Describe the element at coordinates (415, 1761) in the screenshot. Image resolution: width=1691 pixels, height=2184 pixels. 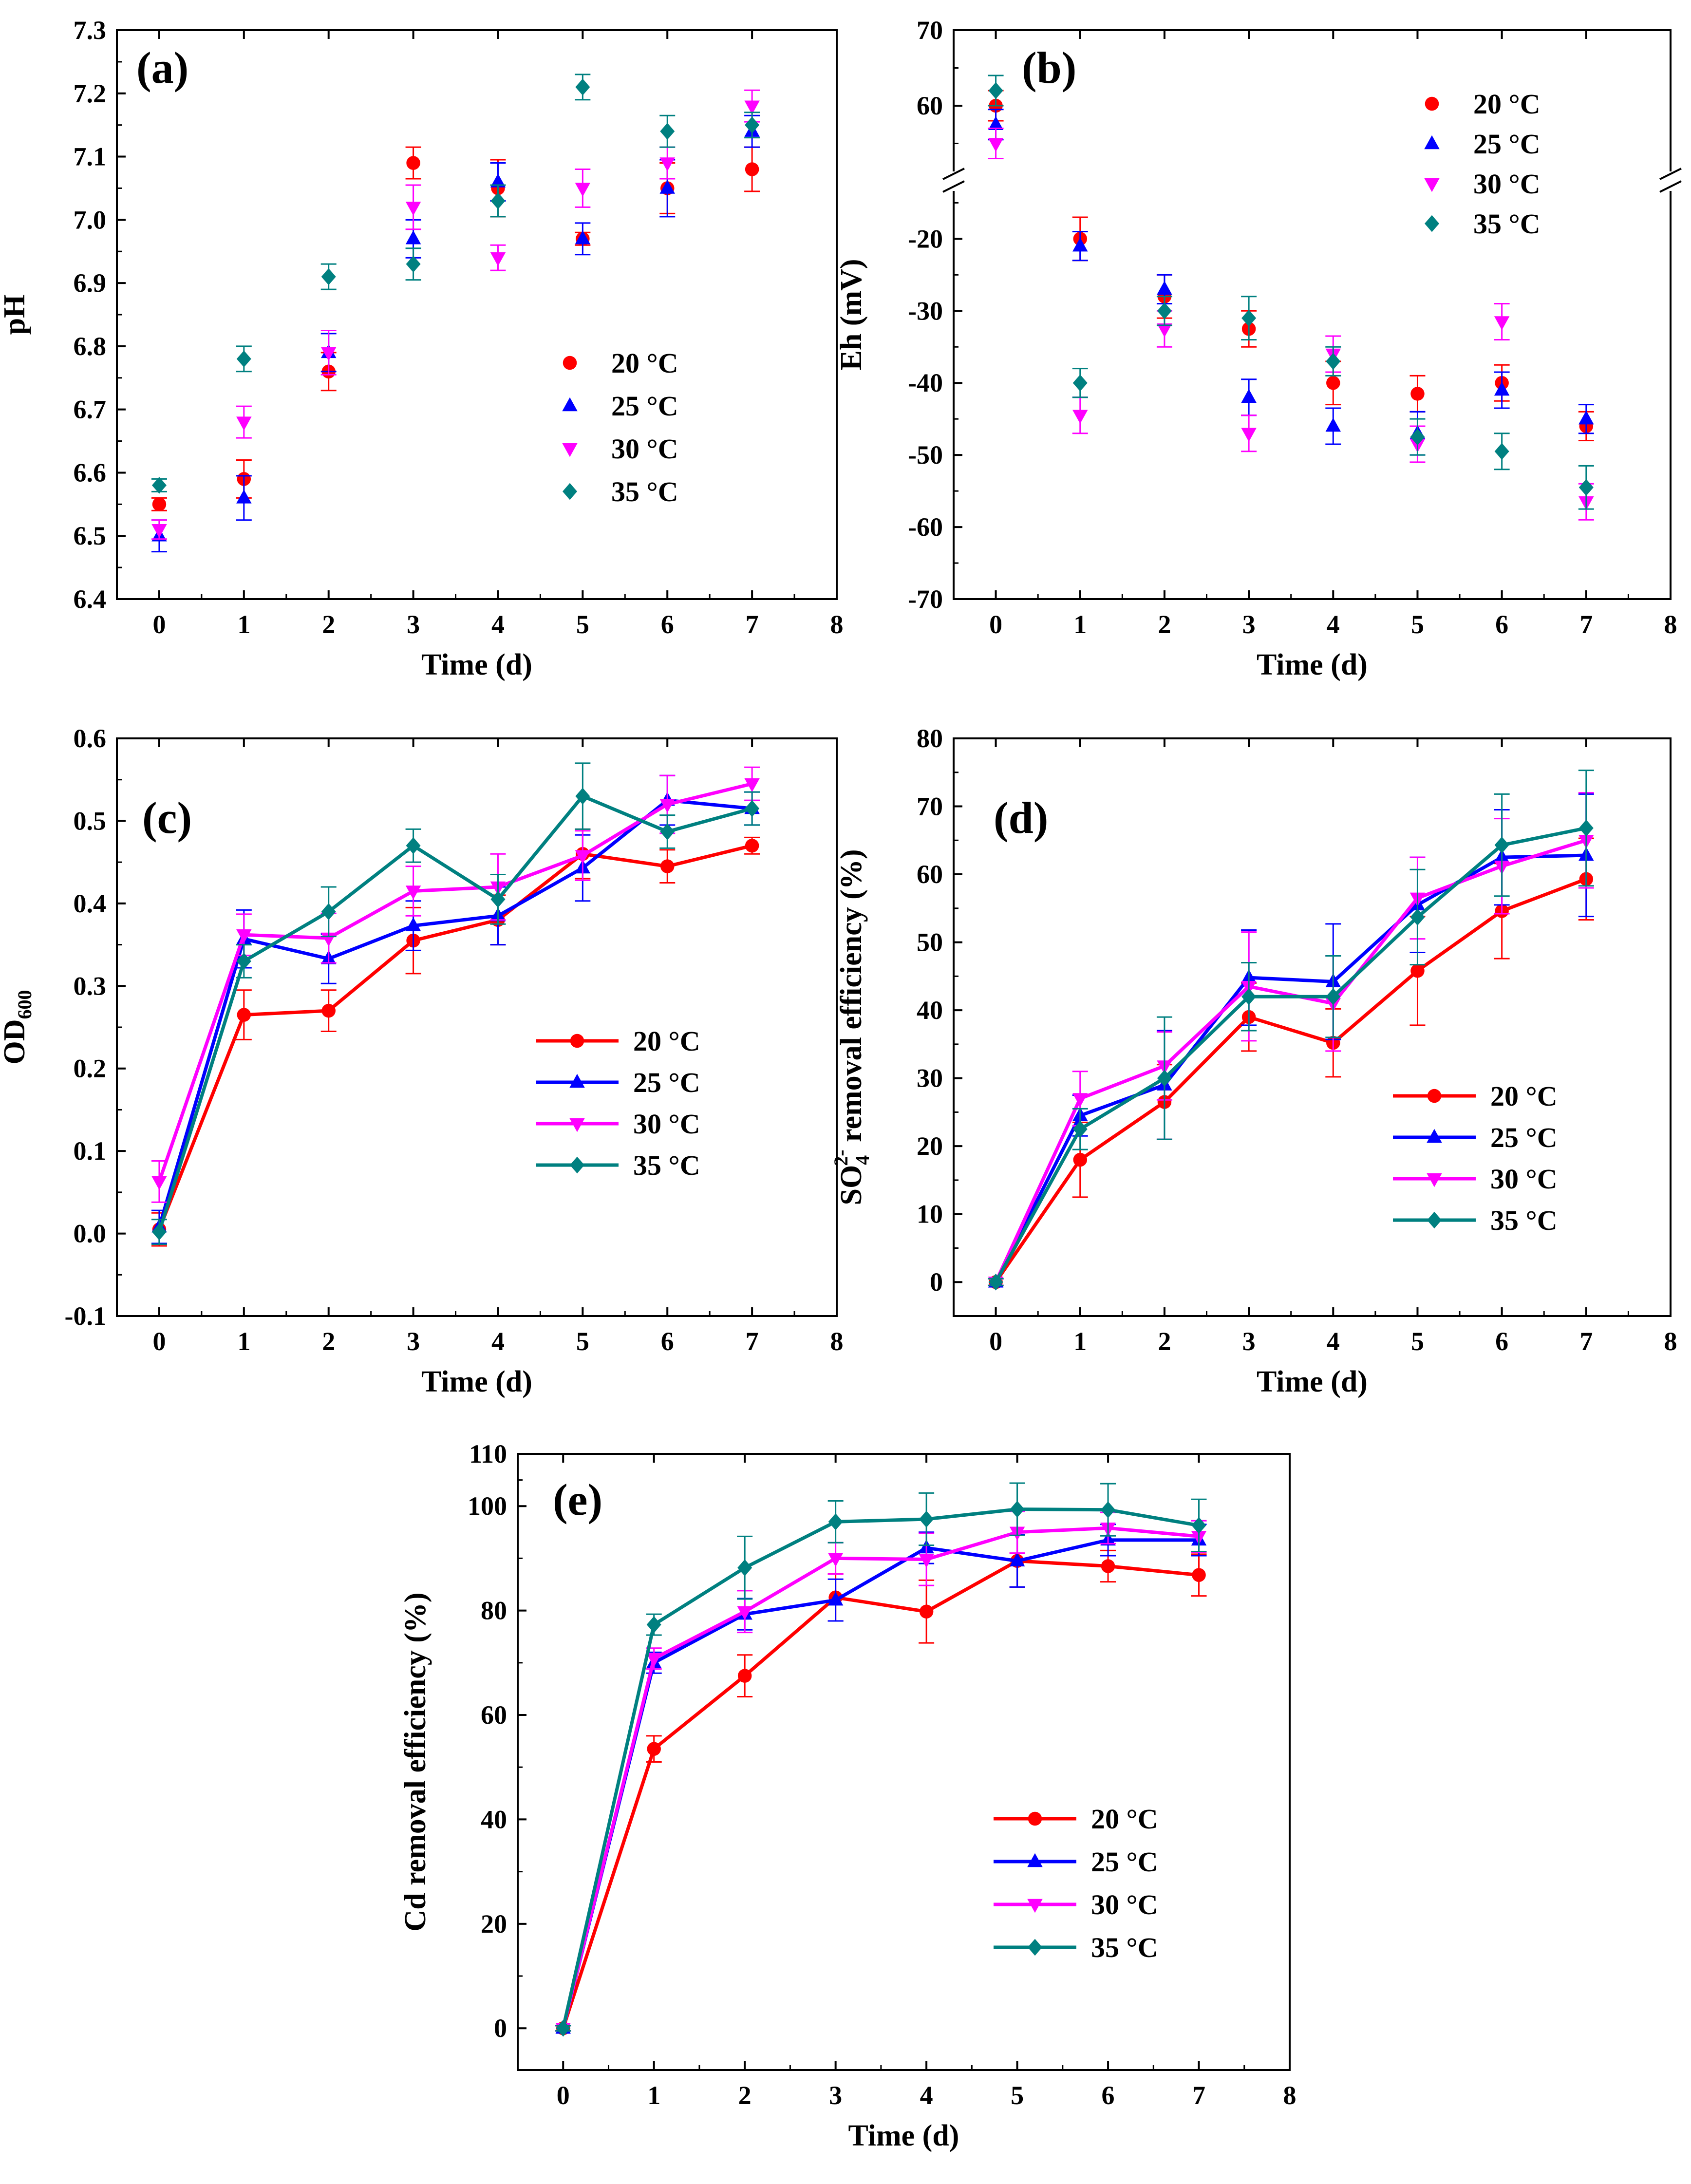
I see `y-axis-label: Cd removal efficiency (%)` at that location.